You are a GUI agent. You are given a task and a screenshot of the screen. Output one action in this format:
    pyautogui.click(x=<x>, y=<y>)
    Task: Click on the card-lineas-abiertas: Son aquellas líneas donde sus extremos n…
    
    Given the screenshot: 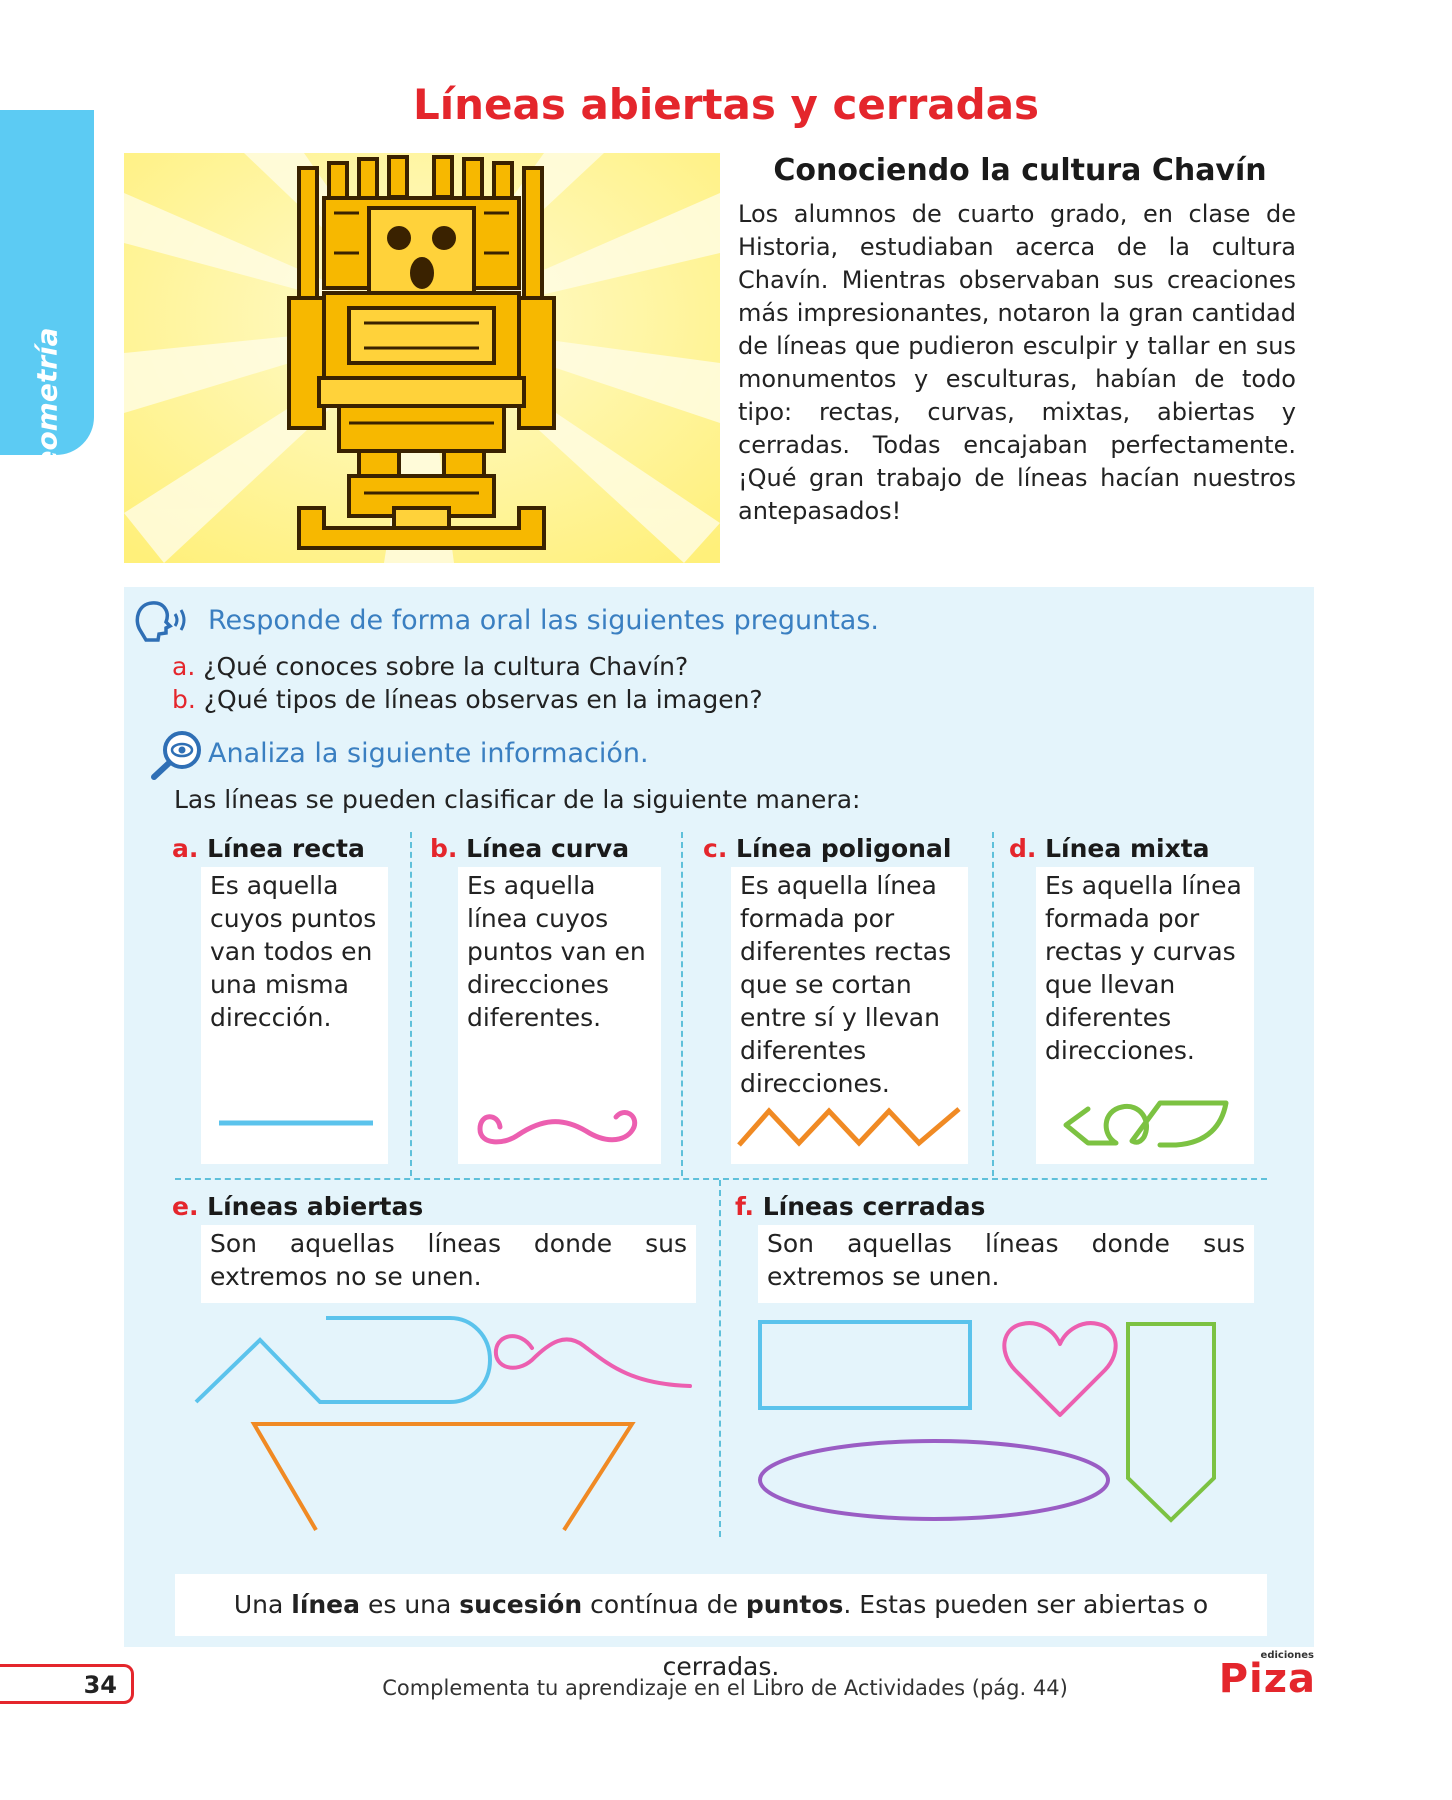 What is the action you would take?
    pyautogui.click(x=448, y=1264)
    